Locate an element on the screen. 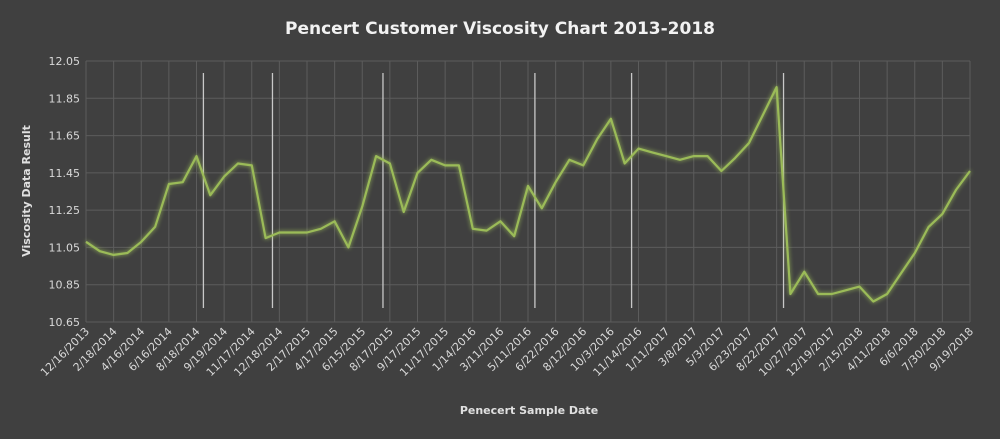 The width and height of the screenshot is (1000, 439). y-tick-label: 10.65 is located at coordinates (65, 322).